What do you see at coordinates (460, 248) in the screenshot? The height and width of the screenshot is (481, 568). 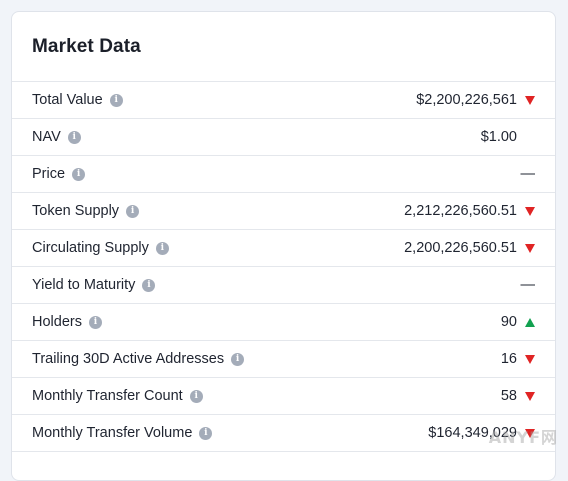 I see `row-value: 2,200,226,560.51` at bounding box center [460, 248].